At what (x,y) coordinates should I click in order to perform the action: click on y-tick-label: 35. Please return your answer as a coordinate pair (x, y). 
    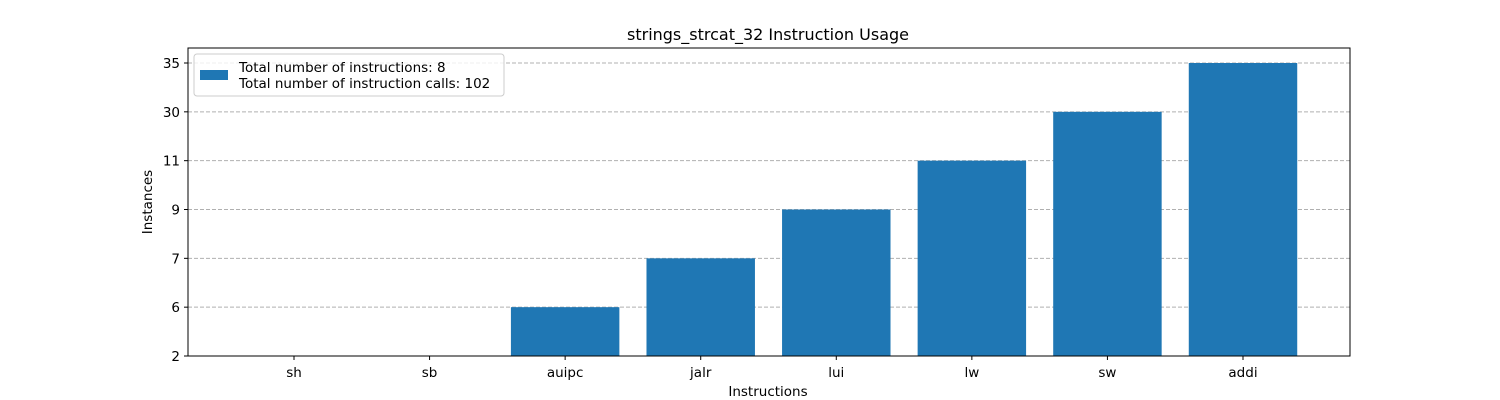
    Looking at the image, I should click on (171, 64).